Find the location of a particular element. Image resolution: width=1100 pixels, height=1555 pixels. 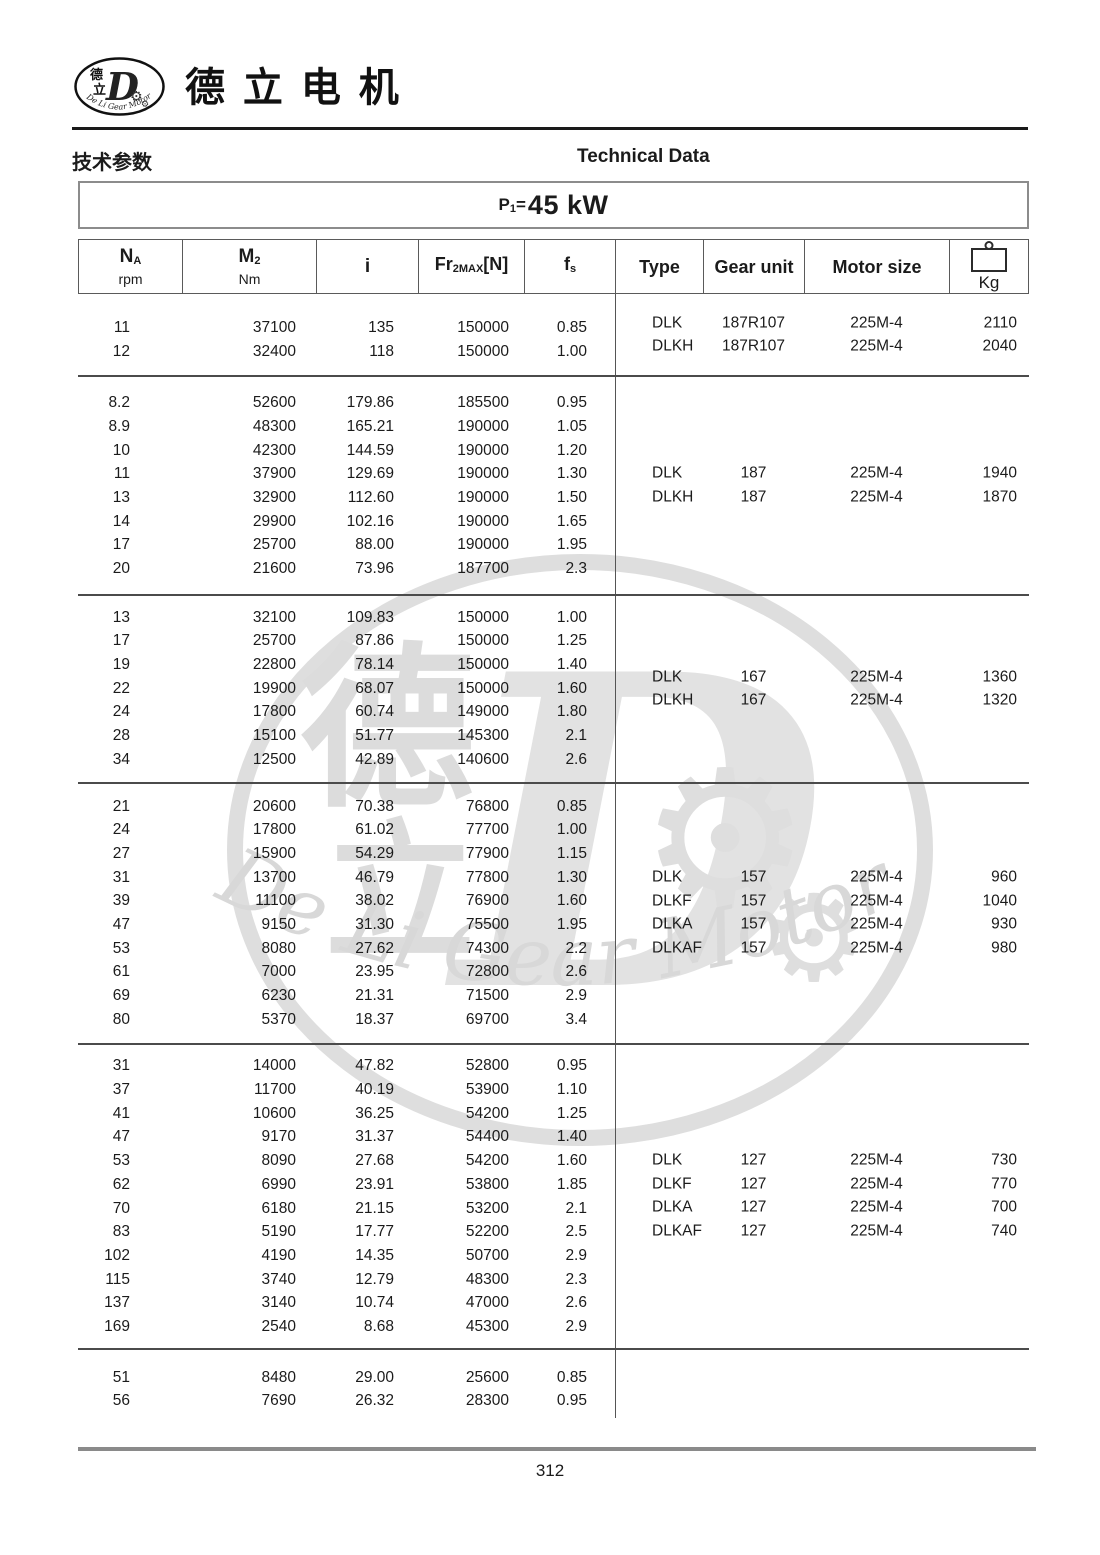

cell-fr2max: 53800 is located at coordinates (487, 1184).